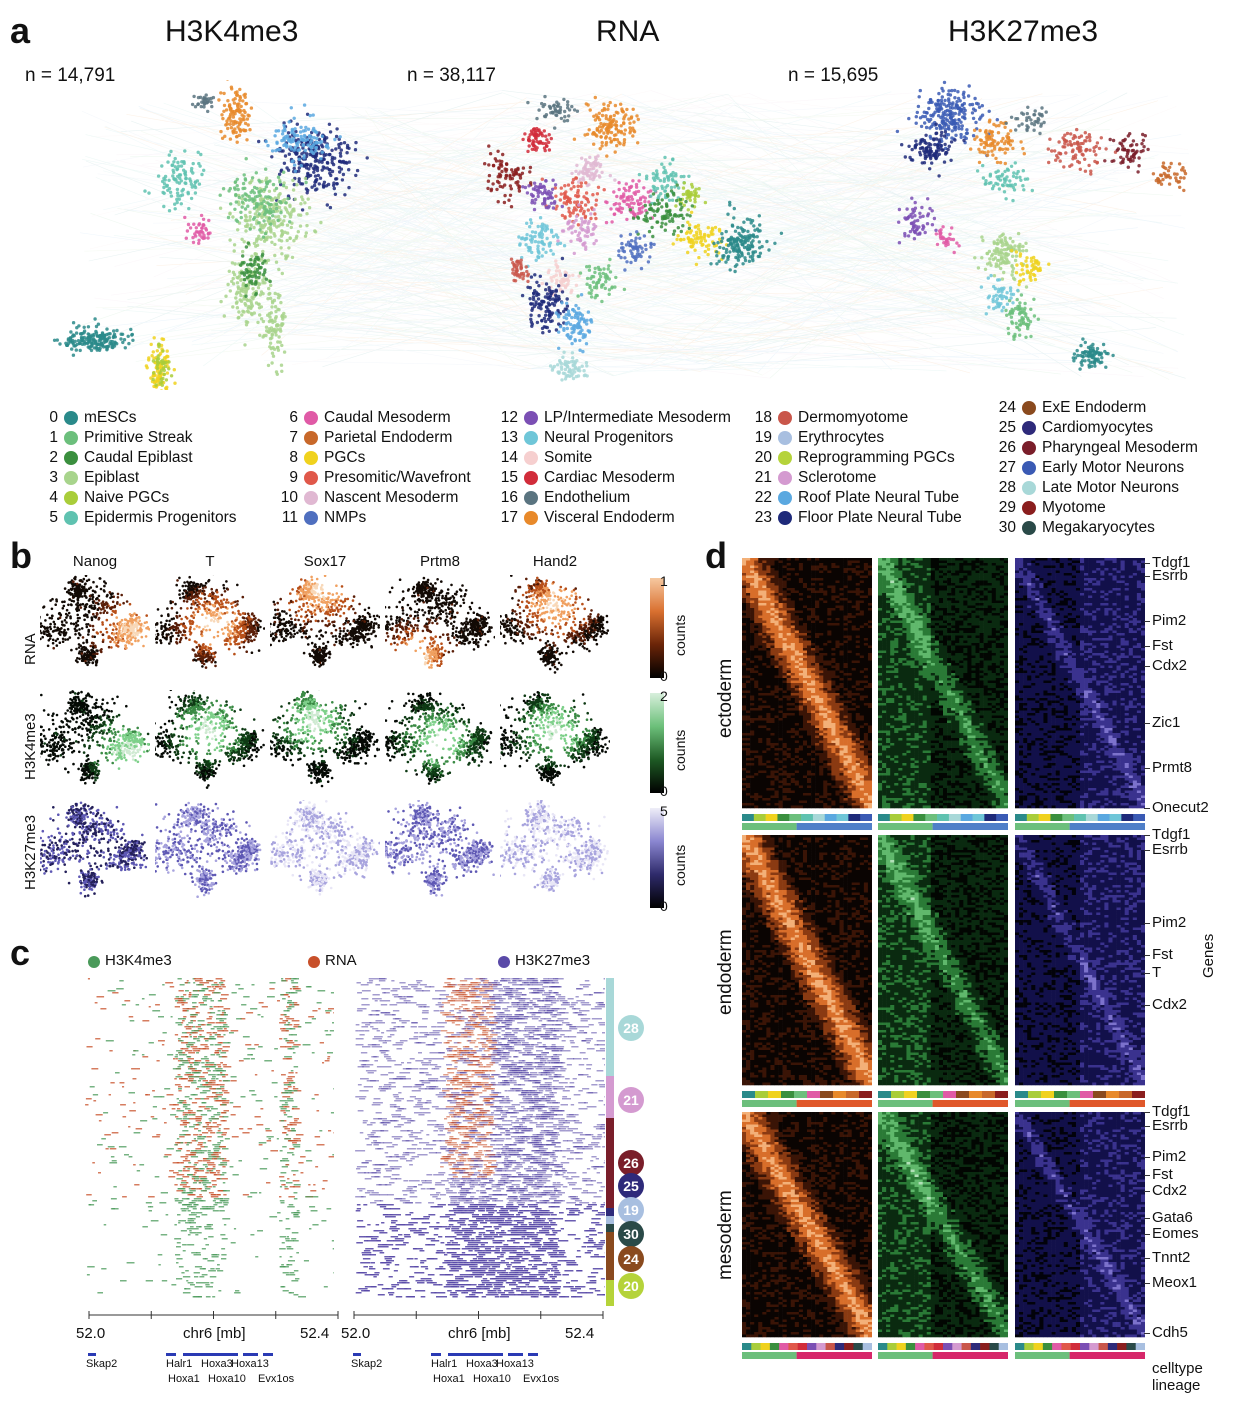 The width and height of the screenshot is (1240, 1414). Describe the element at coordinates (288, 418) in the screenshot. I see `legend-number: 6` at that location.